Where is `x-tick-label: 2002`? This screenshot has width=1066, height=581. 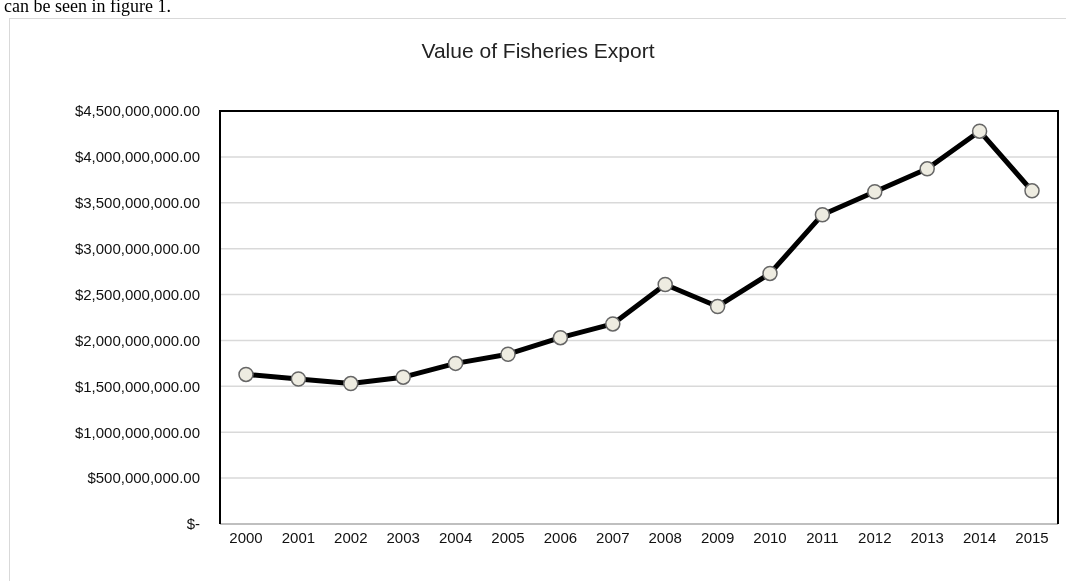 x-tick-label: 2002 is located at coordinates (351, 537).